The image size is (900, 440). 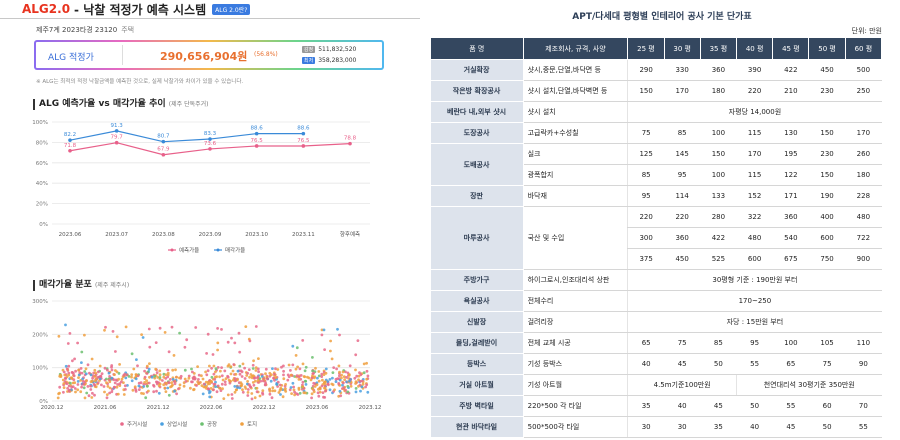 What do you see at coordinates (656, 343) in the screenshot?
I see `table-row: 몰딩,걸레받이 전체 교체 시공 65 75 85 95 100 105 110` at bounding box center [656, 343].